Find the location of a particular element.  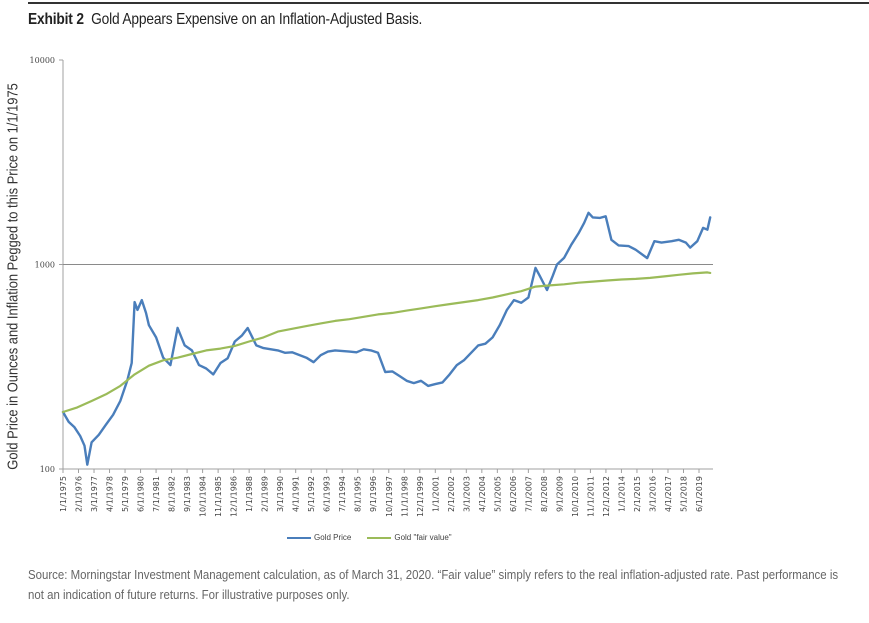

legend-item-gold-price: Gold Price is located at coordinates (319, 537).